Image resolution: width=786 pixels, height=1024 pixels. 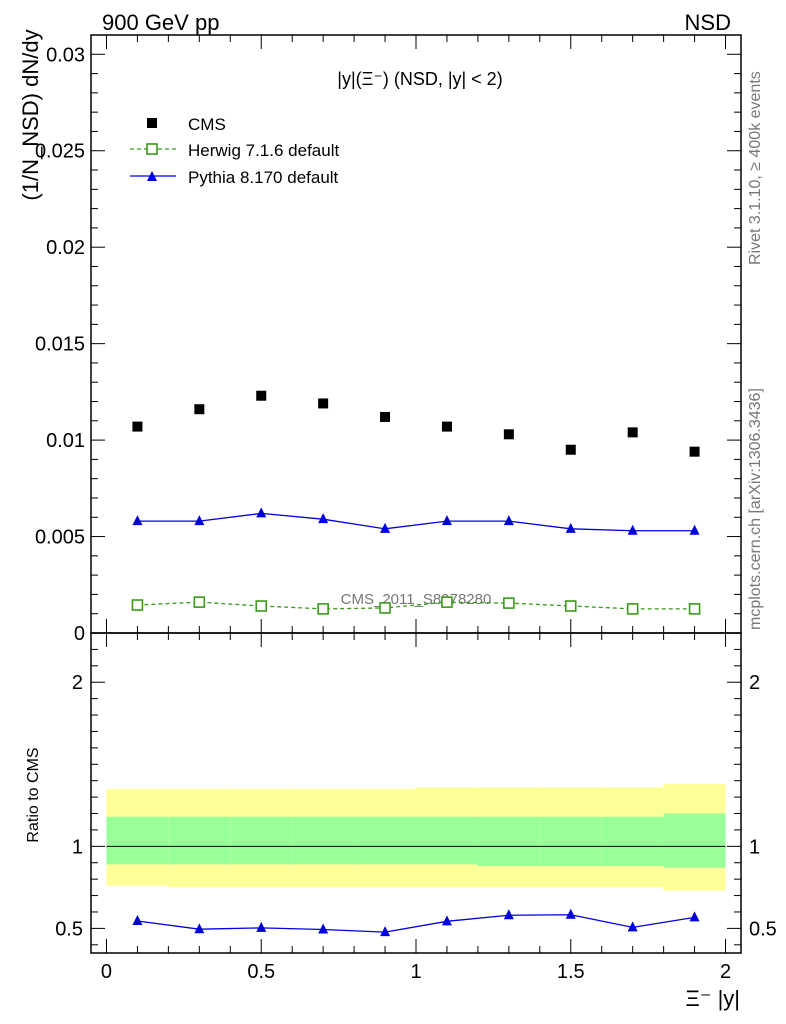 What do you see at coordinates (754, 847) in the screenshot?
I see `ratio-y-tick-label-right: 1` at bounding box center [754, 847].